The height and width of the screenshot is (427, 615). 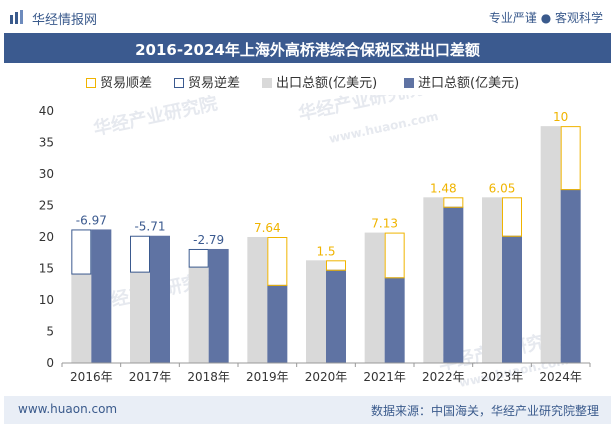 I want to click on slogan: 专业严谨 ● 客观科学, so click(x=545, y=18).